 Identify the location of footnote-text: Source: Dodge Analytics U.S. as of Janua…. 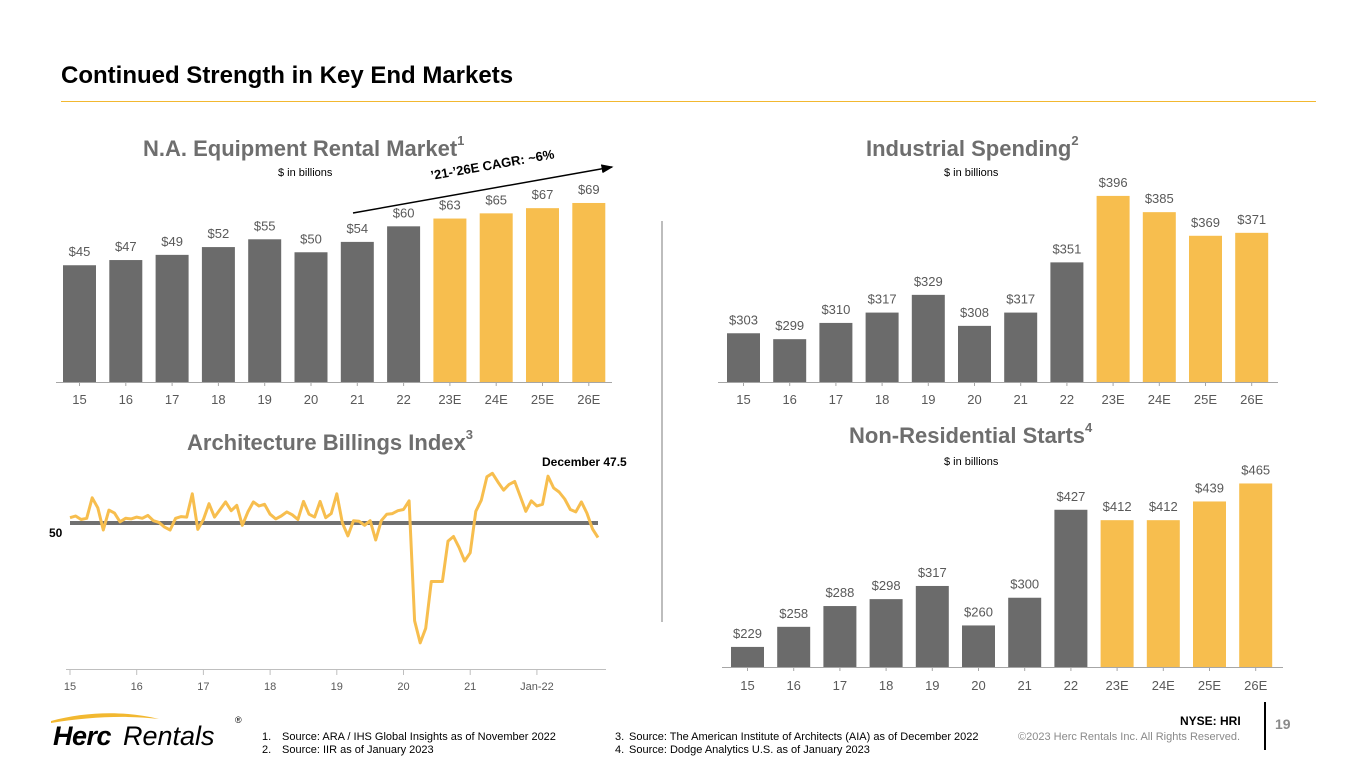
(749, 750).